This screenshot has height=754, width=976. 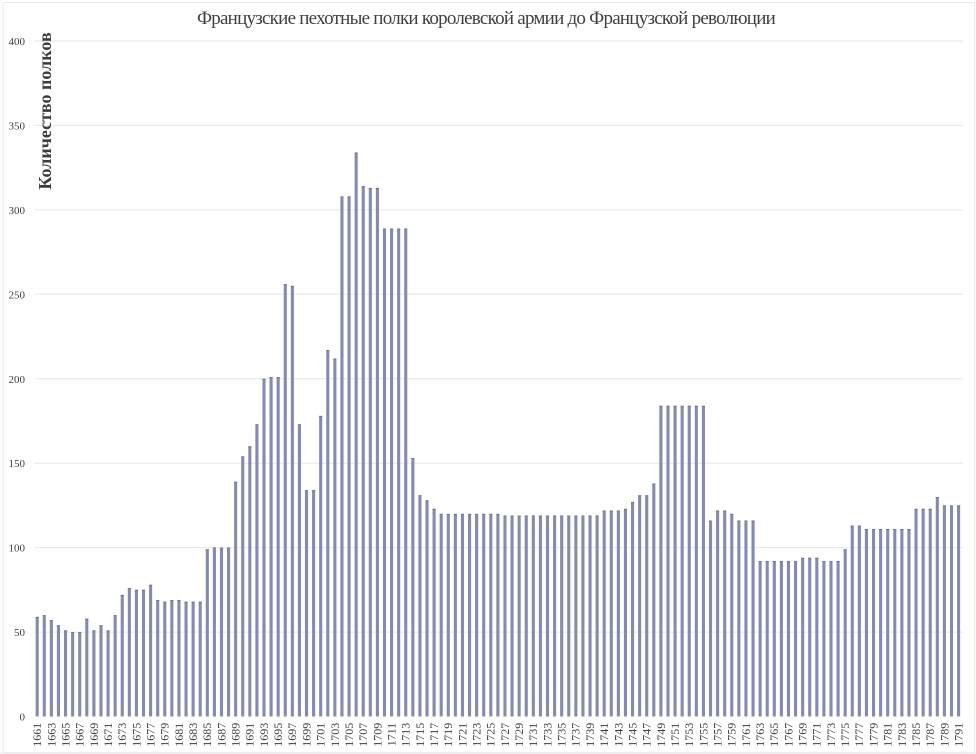 What do you see at coordinates (80, 735) in the screenshot?
I see `svg-text: 1667` at bounding box center [80, 735].